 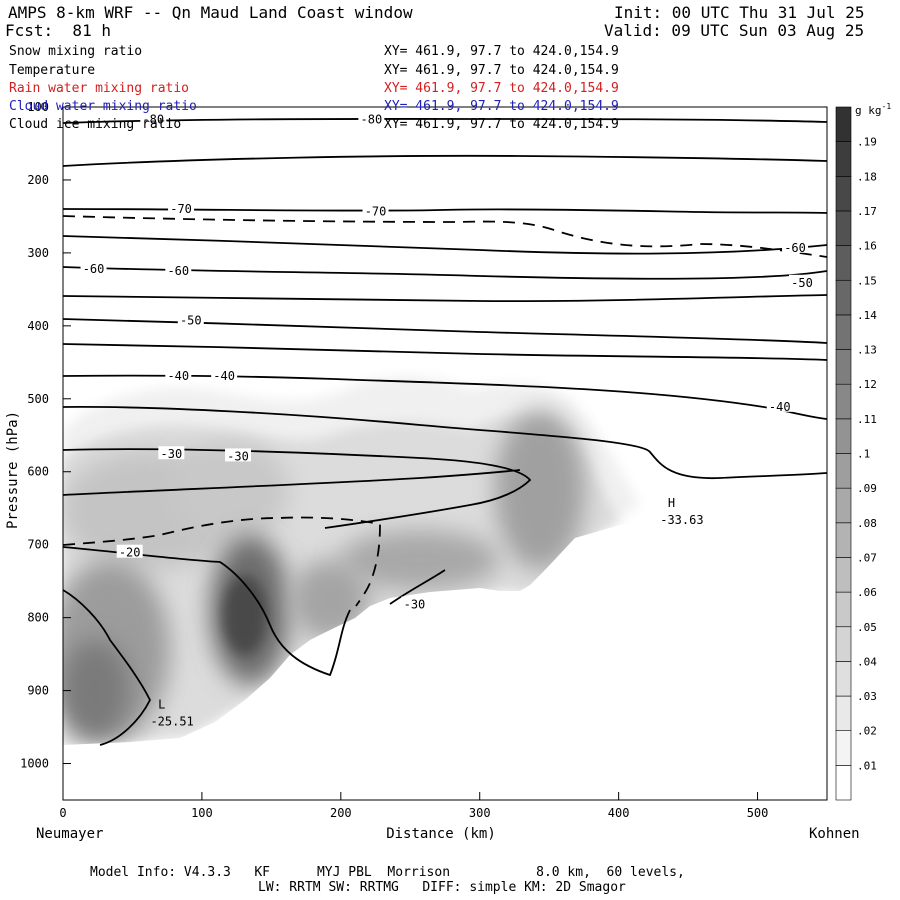 I want to click on field-name: Snow mixing ratio, so click(x=76, y=51).